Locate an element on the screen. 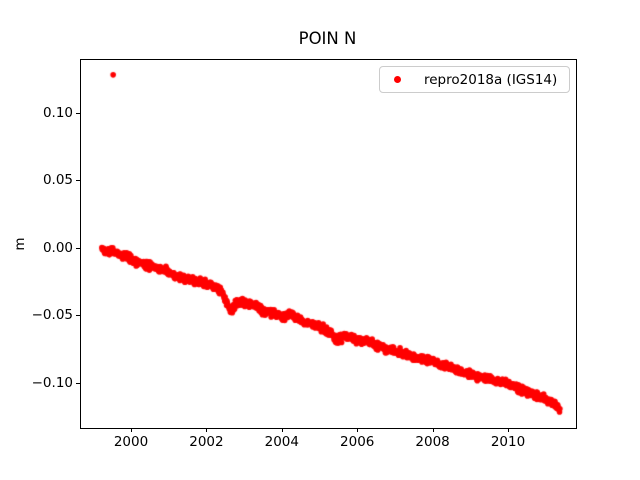 This screenshot has width=640, height=480. y-tick-label: 0.00 is located at coordinates (57, 247).